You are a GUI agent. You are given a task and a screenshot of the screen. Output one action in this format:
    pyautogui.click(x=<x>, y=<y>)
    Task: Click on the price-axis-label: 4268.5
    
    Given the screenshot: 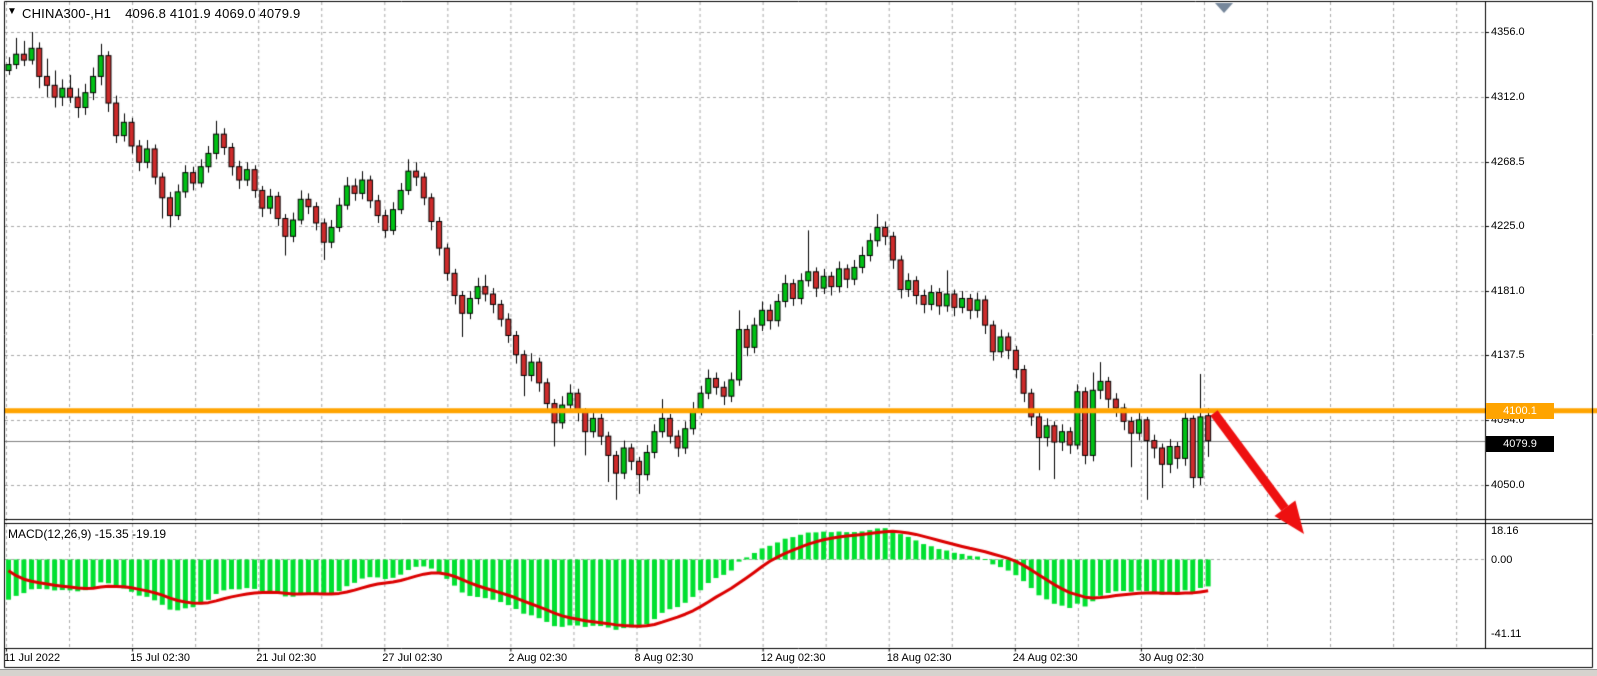 What is the action you would take?
    pyautogui.click(x=1508, y=161)
    